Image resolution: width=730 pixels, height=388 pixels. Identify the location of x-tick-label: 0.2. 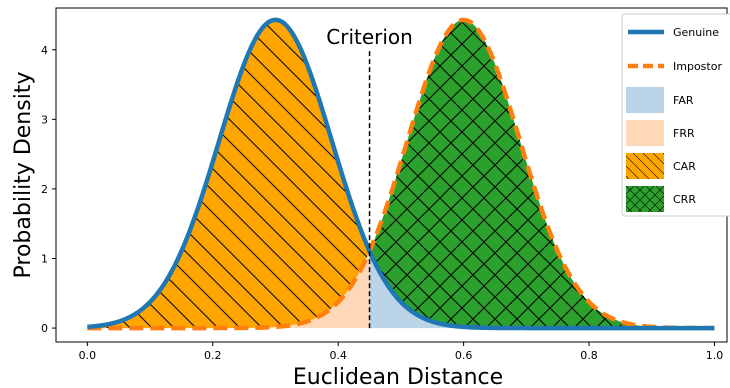
(213, 355).